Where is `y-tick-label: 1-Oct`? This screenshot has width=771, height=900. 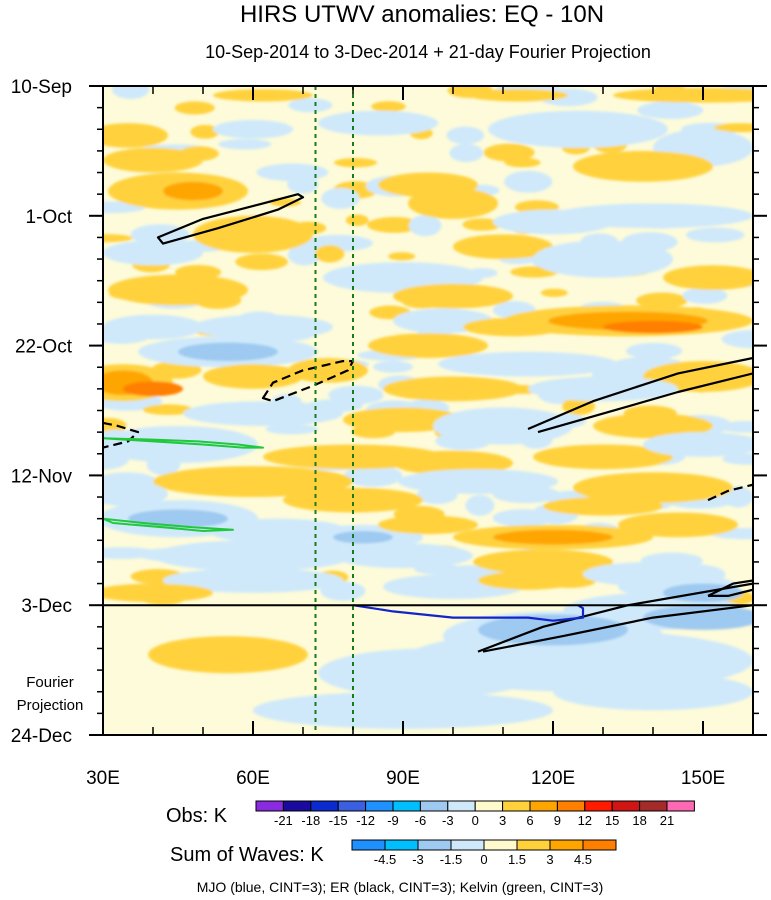
y-tick-label: 1-Oct is located at coordinates (49, 217).